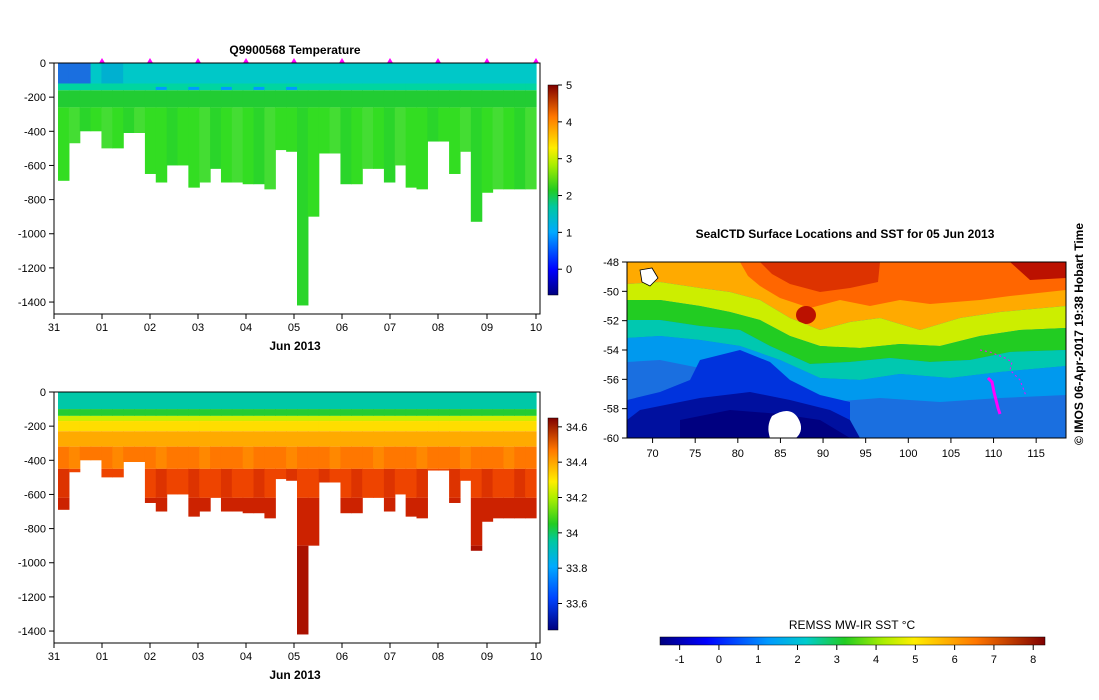 The height and width of the screenshot is (700, 1099). What do you see at coordinates (797, 660) in the screenshot?
I see `sst-colorbar-tick-label: 2` at bounding box center [797, 660].